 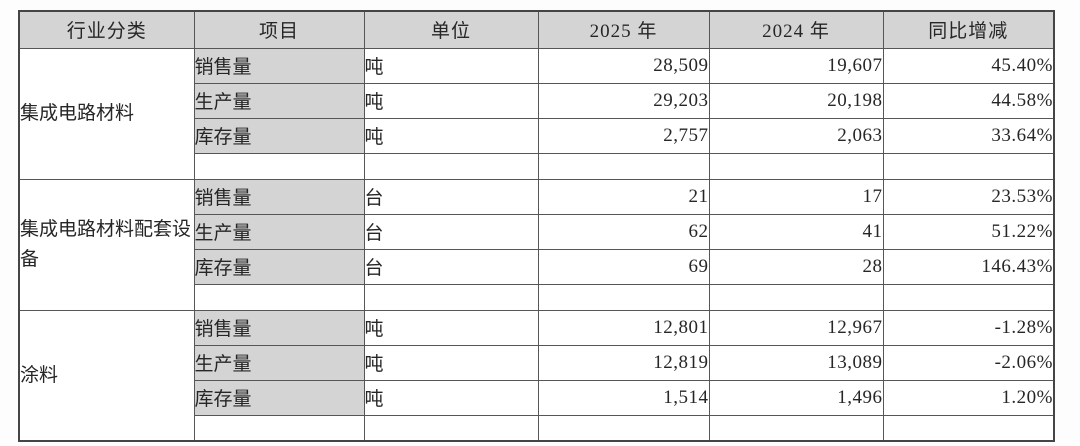 I want to click on header-row: 行业分类 项目 单位 2025 年 2024 年 同比增减, so click(x=536, y=29).